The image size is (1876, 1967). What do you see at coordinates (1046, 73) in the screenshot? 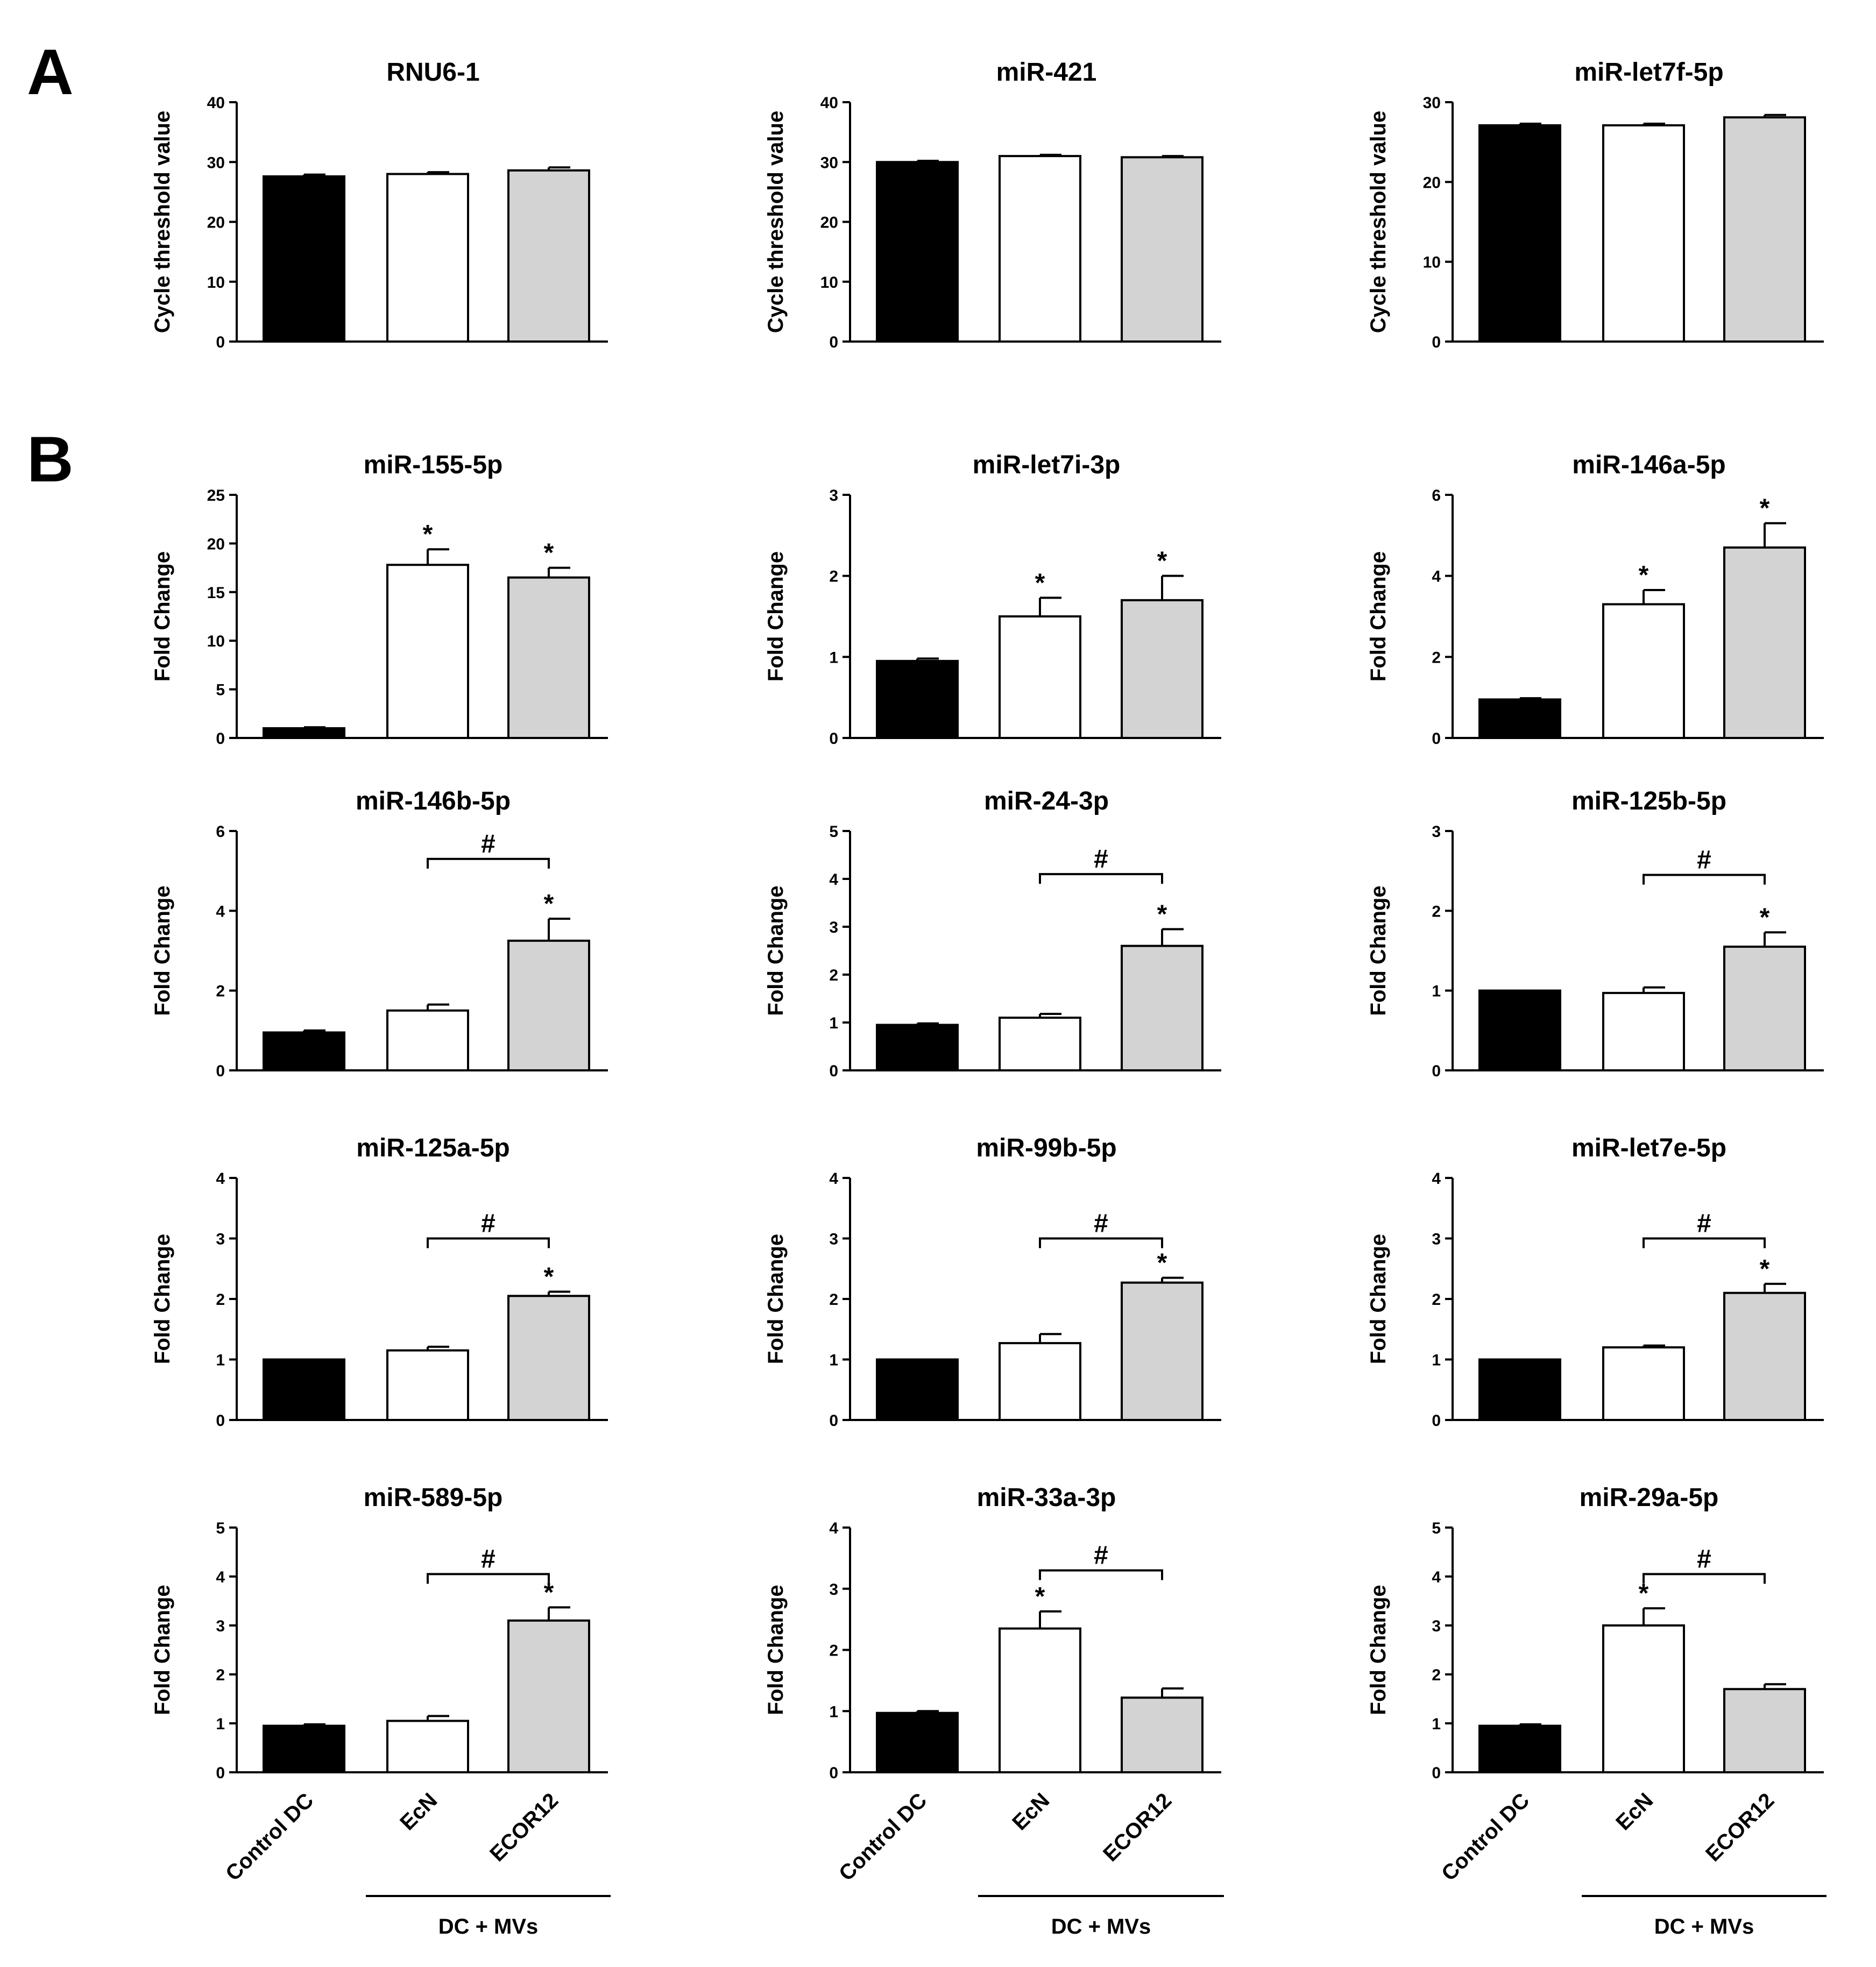
I see `chart-title: miR-421` at bounding box center [1046, 73].